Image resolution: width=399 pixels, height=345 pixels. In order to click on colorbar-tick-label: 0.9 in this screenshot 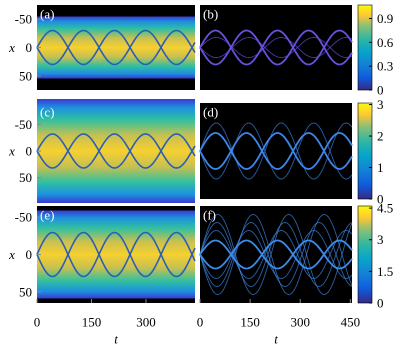, I will do `click(385, 18)`.